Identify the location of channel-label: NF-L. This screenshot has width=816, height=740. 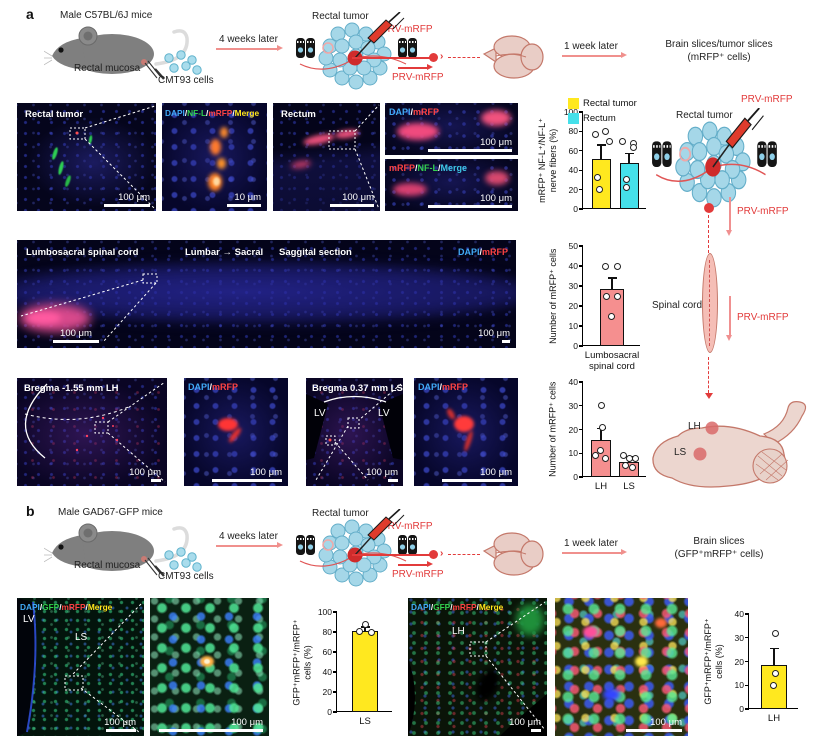
(428, 168).